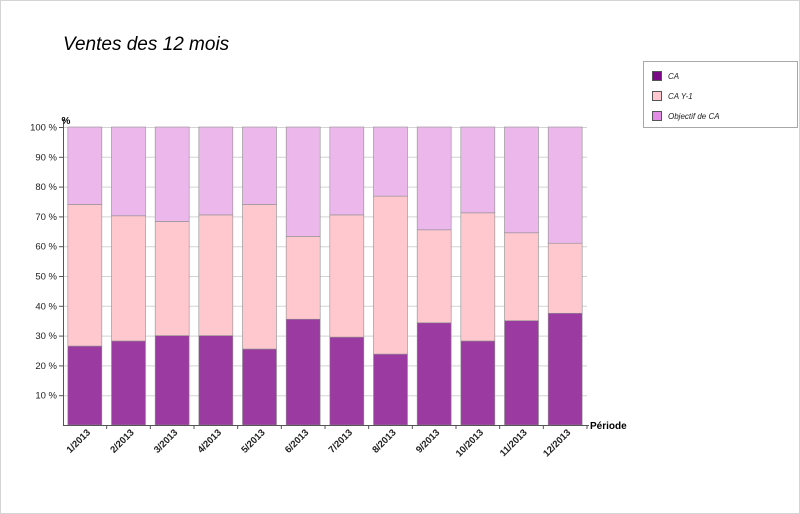 The image size is (800, 514). I want to click on y-tick-label: 10 %, so click(46, 396).